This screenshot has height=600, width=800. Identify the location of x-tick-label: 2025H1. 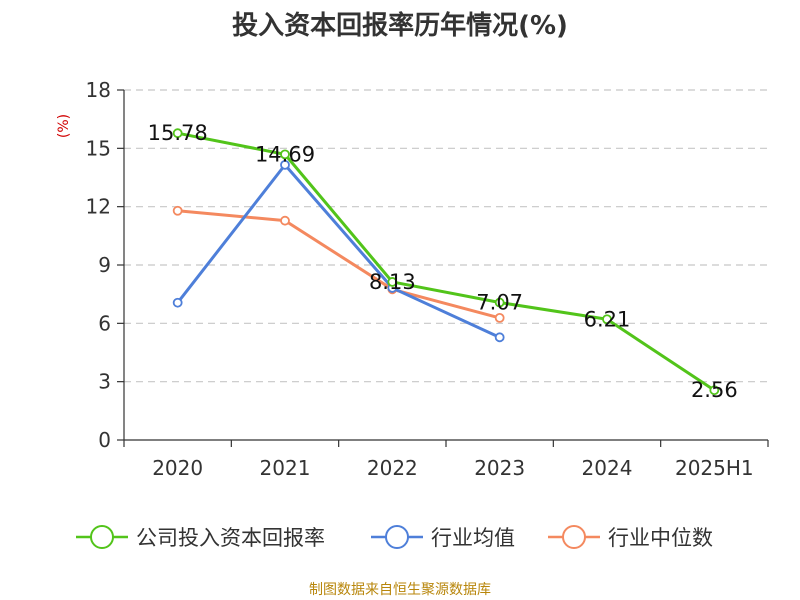
(714, 468).